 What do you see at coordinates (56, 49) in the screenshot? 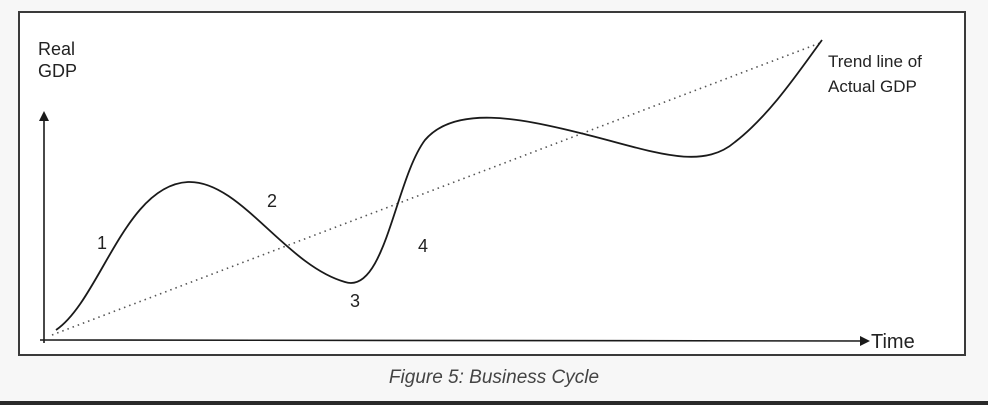
I see `y-axis-label-line1: Real` at bounding box center [56, 49].